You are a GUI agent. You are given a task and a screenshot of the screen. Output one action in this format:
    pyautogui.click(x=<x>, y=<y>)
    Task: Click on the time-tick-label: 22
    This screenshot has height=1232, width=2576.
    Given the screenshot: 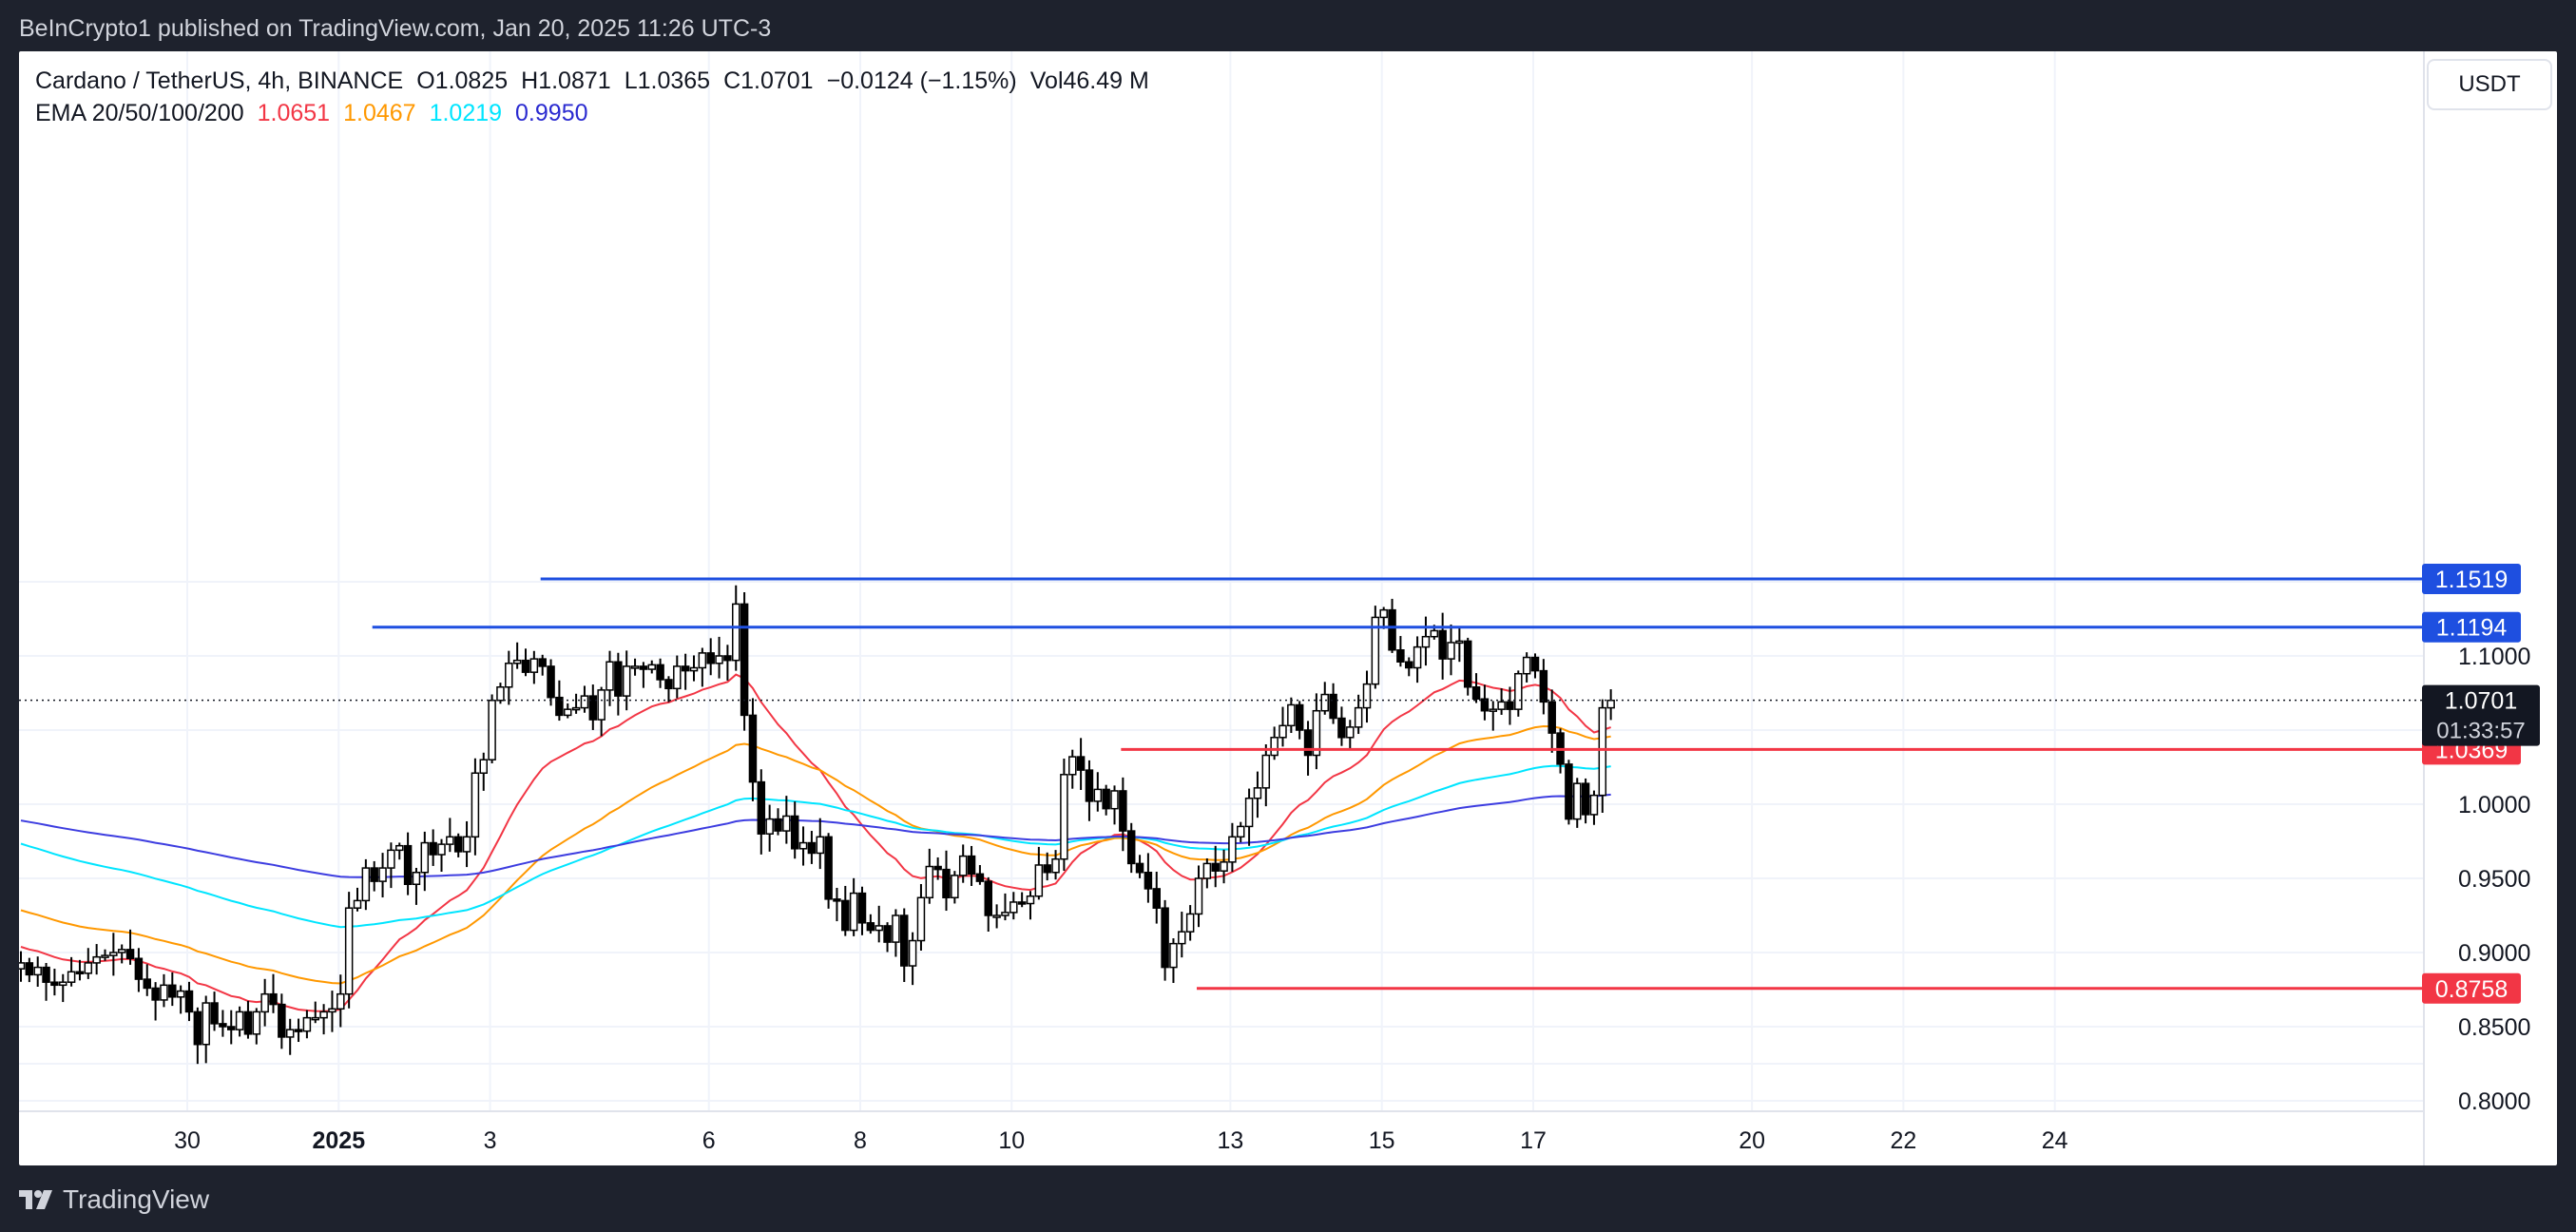 What is the action you would take?
    pyautogui.click(x=1903, y=1140)
    